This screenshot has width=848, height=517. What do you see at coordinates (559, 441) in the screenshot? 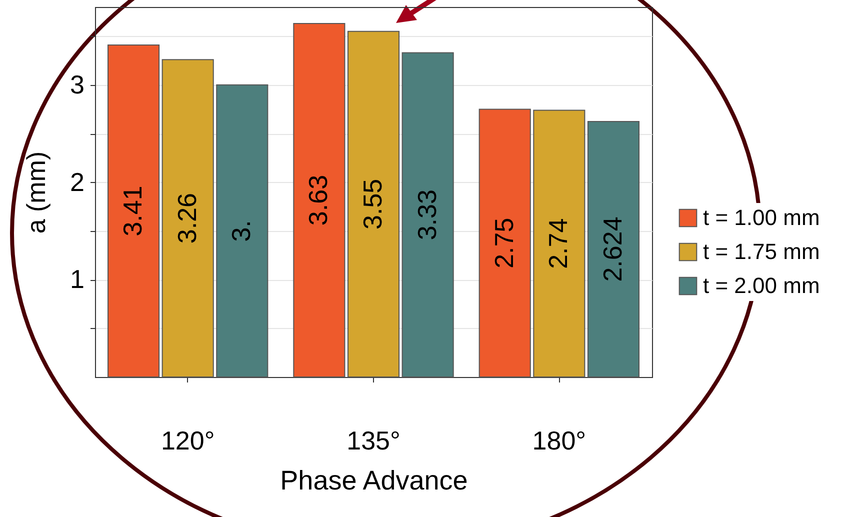
I see `x-tick-label: 180°` at bounding box center [559, 441].